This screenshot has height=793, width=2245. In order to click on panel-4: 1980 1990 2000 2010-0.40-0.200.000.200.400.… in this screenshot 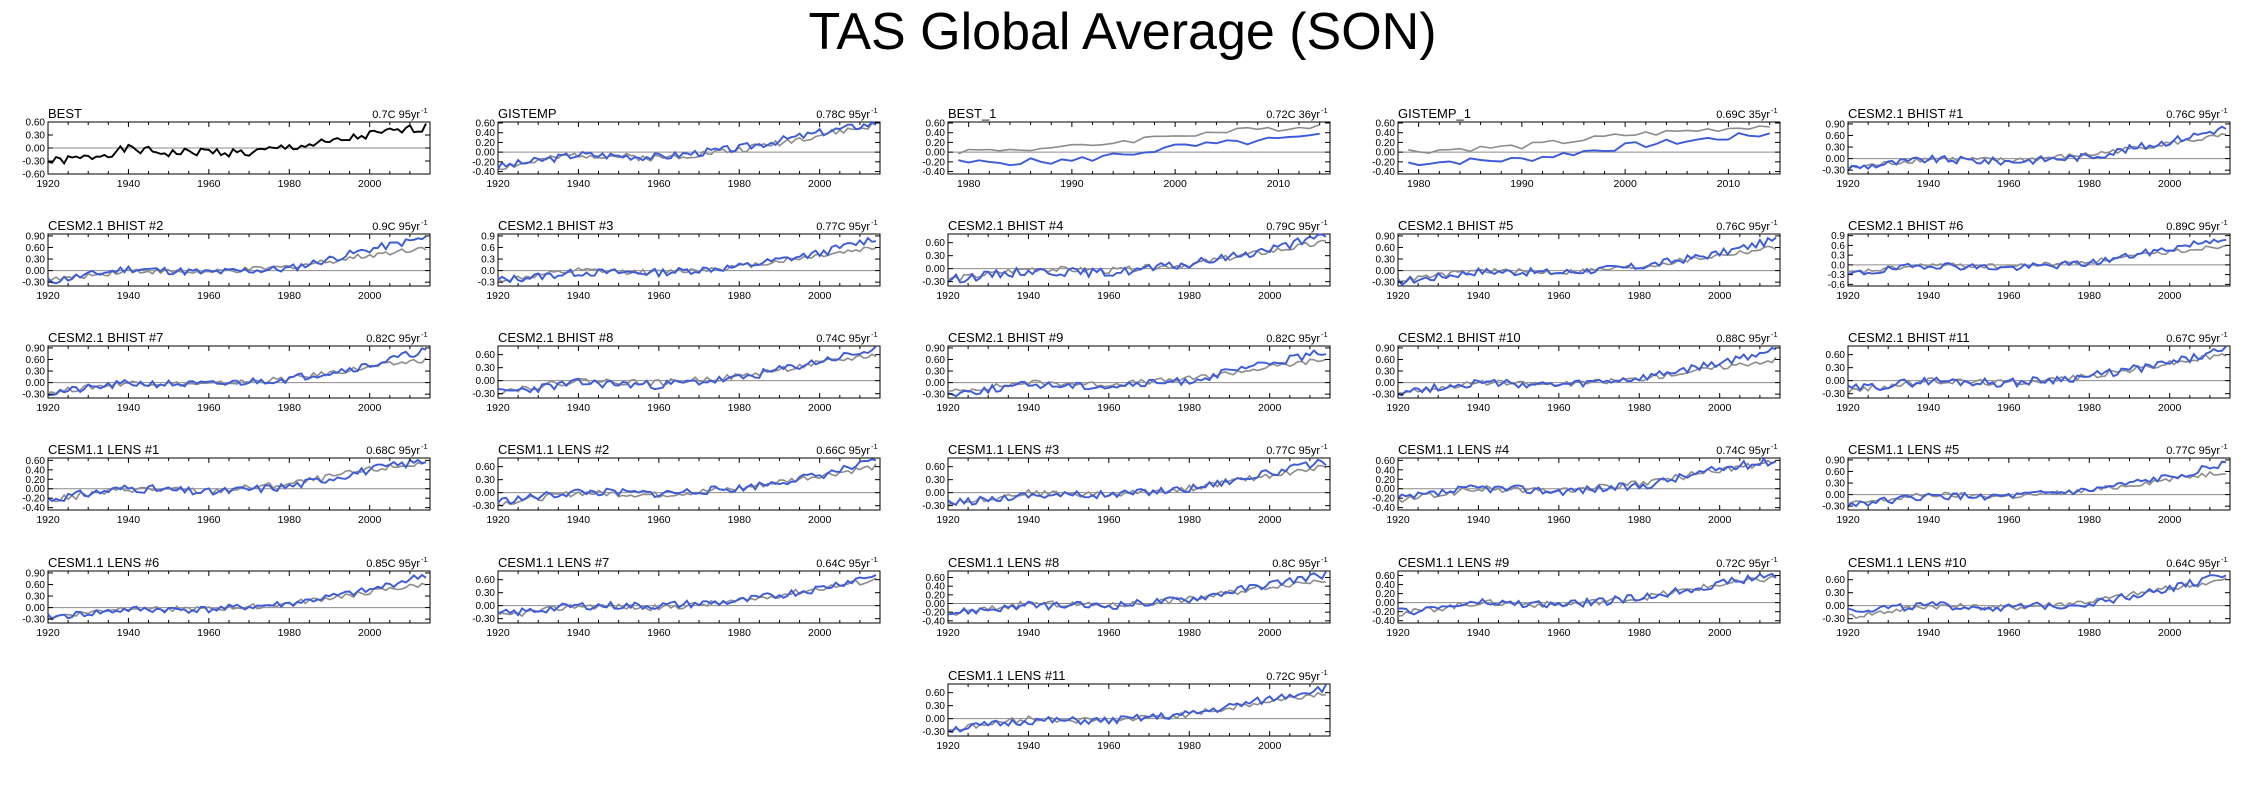, I will do `click(1576, 148)`.